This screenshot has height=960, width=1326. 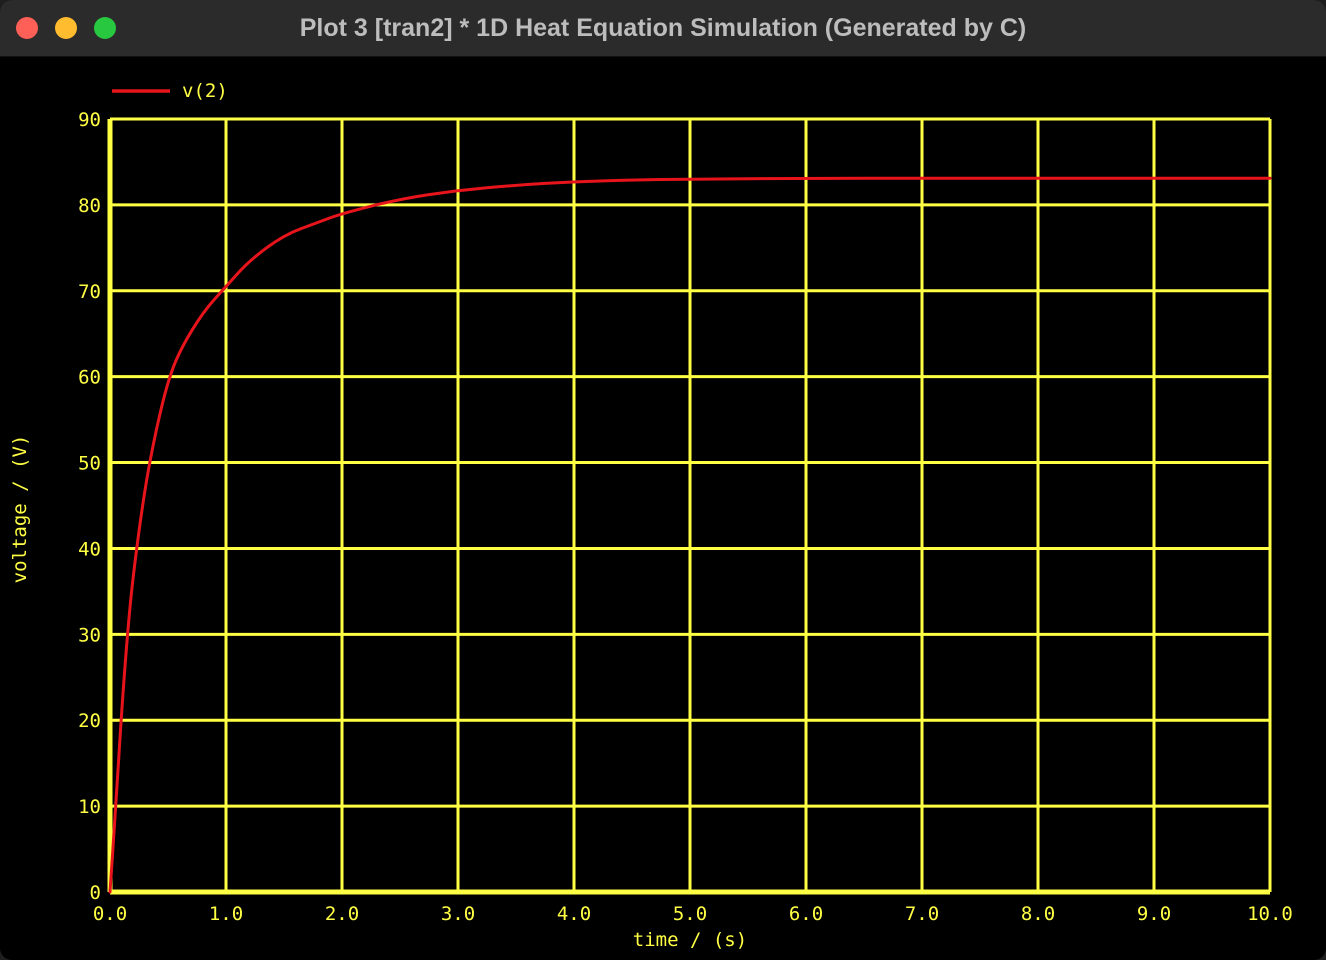 I want to click on y-tick-label: 0, so click(x=95, y=893).